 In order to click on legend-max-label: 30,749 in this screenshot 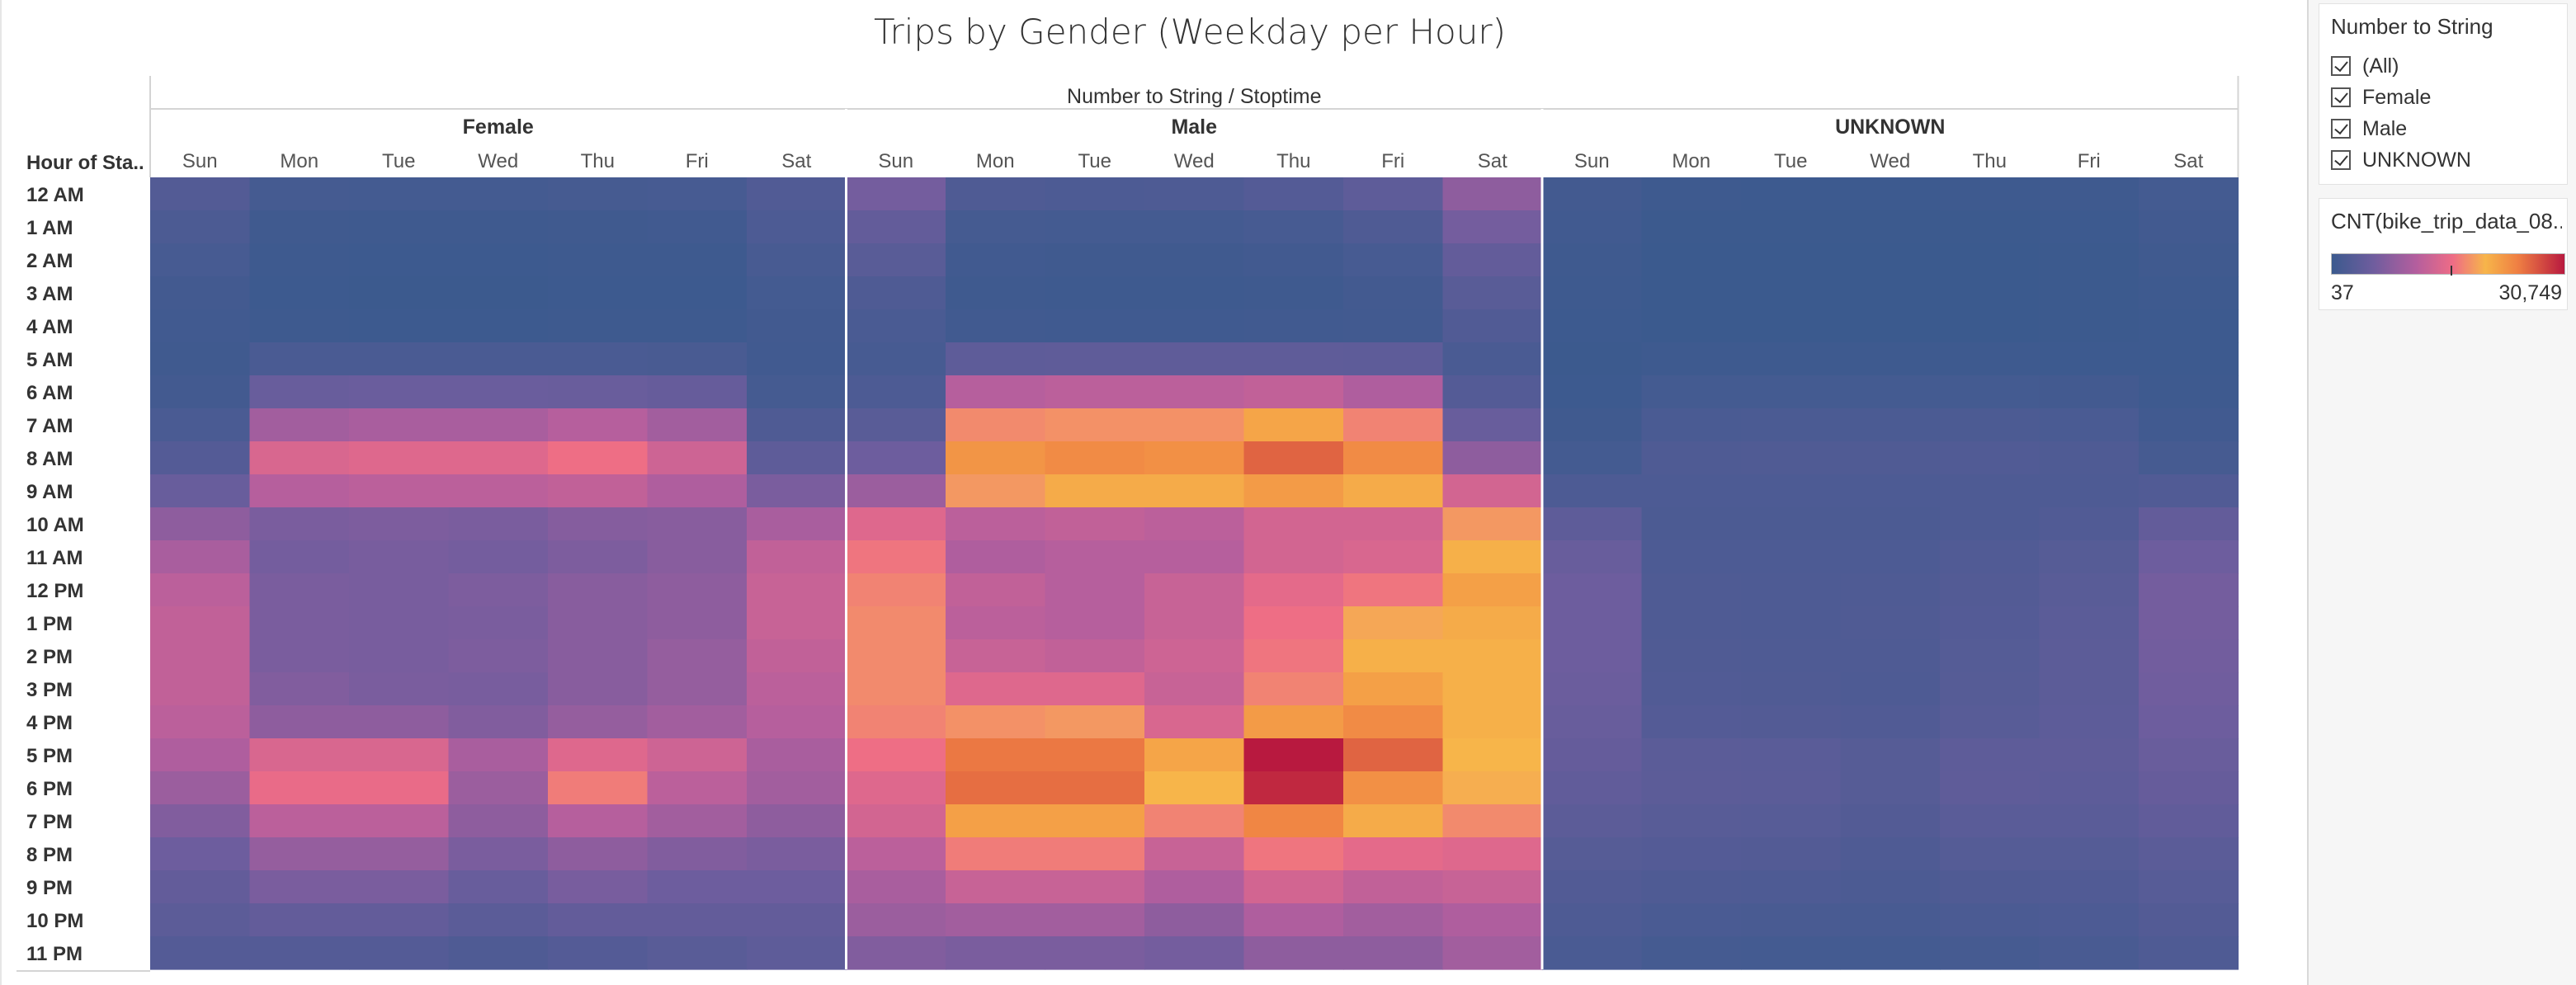, I will do `click(2530, 292)`.